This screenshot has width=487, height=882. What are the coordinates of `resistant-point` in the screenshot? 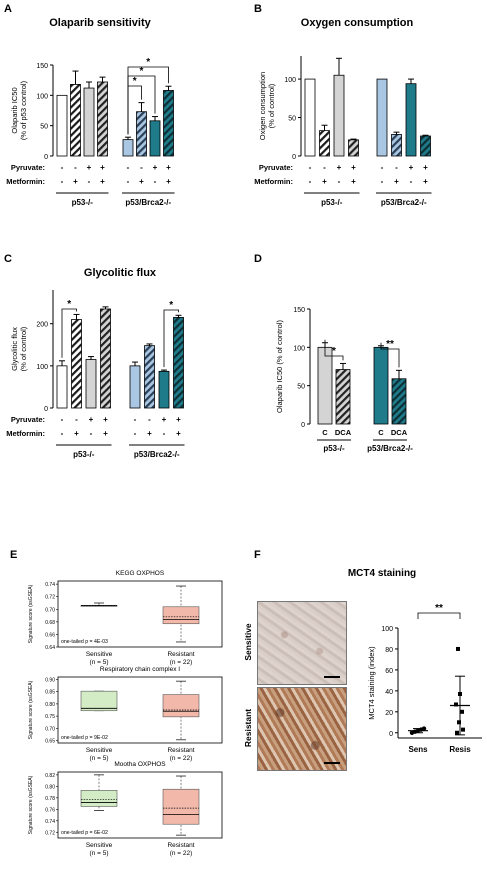 It's located at (459, 722).